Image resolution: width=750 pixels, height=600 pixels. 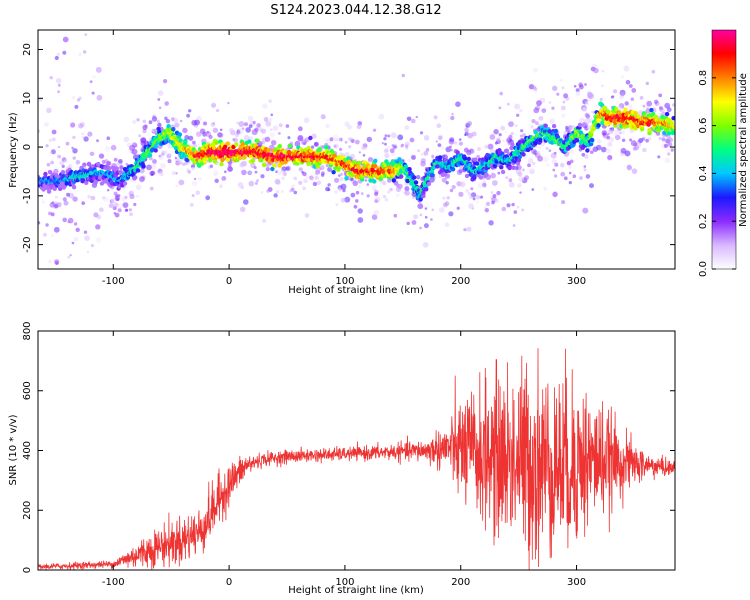 I want to click on colorbar-tick-label: 0.0, so click(x=703, y=269).